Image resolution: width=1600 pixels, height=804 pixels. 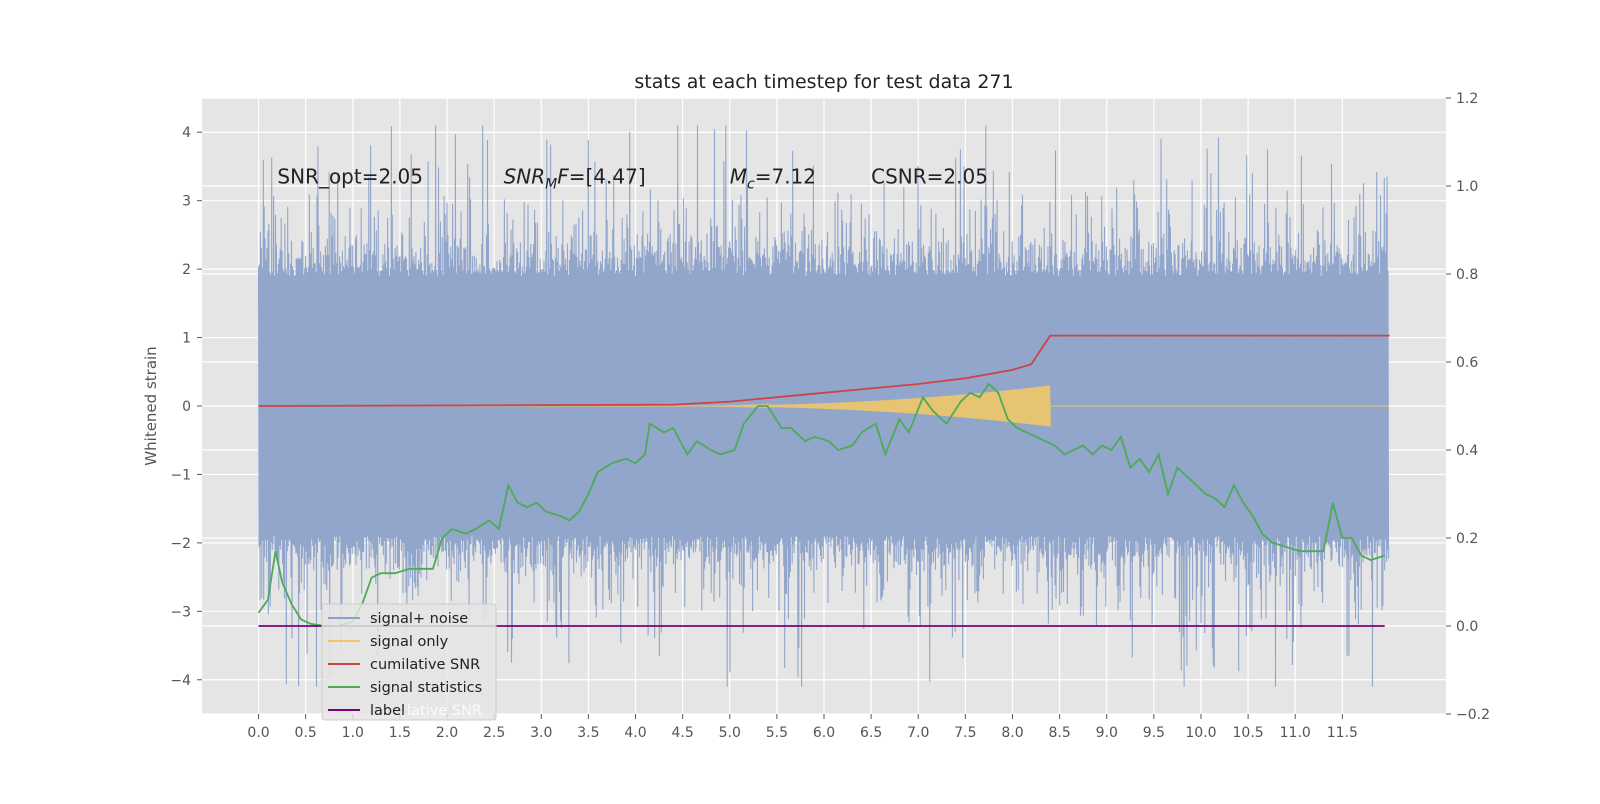 What do you see at coordinates (426, 688) in the screenshot?
I see `legend-label: signal statistics` at bounding box center [426, 688].